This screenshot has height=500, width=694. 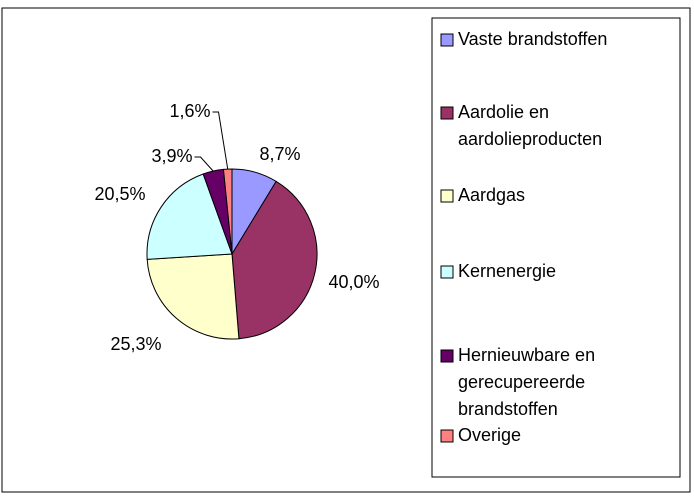 I want to click on legend-line: Vaste brandstoffen, so click(x=532, y=39).